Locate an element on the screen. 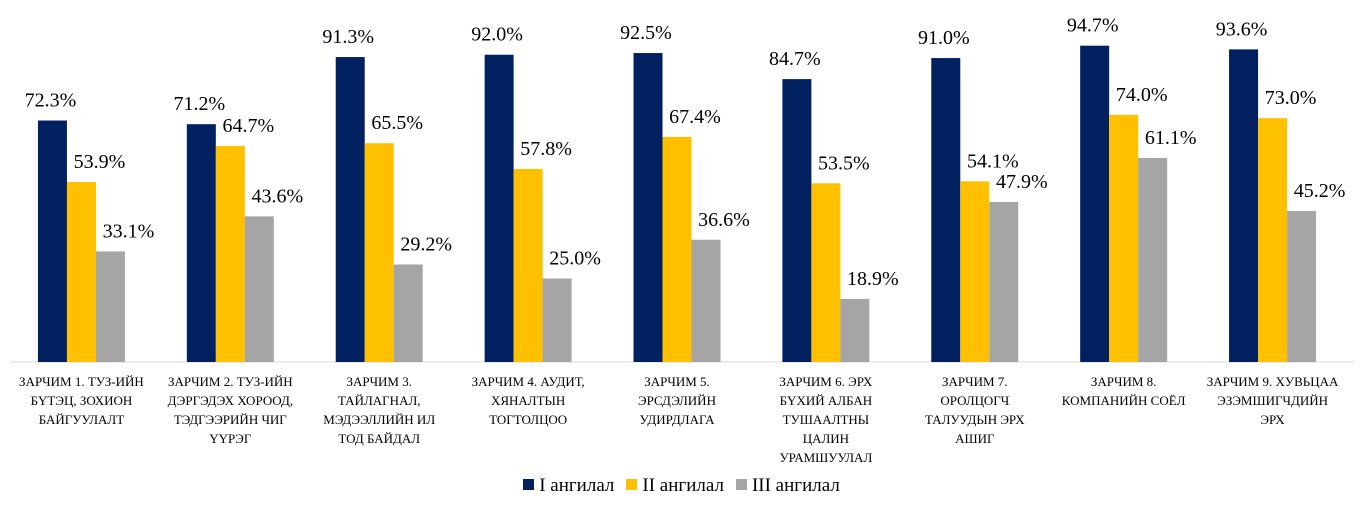 This screenshot has height=518, width=1363. data-label: 53.5% is located at coordinates (844, 163).